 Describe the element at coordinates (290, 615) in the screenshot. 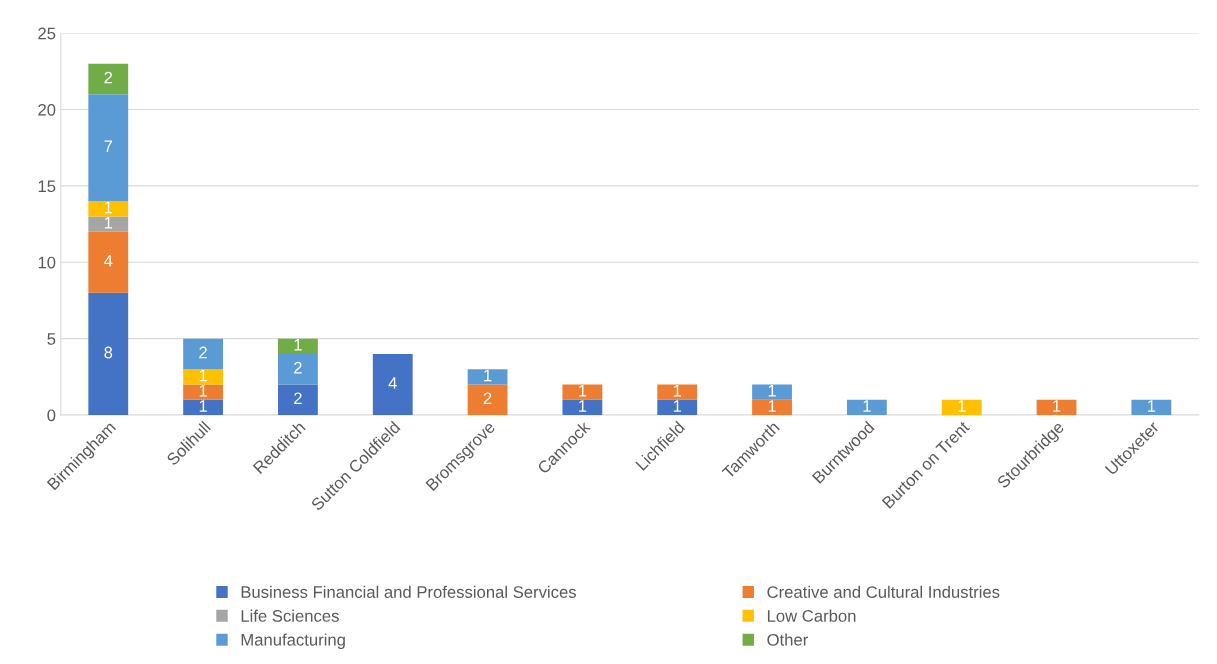

I see `legend-label: Life Sciences` at that location.